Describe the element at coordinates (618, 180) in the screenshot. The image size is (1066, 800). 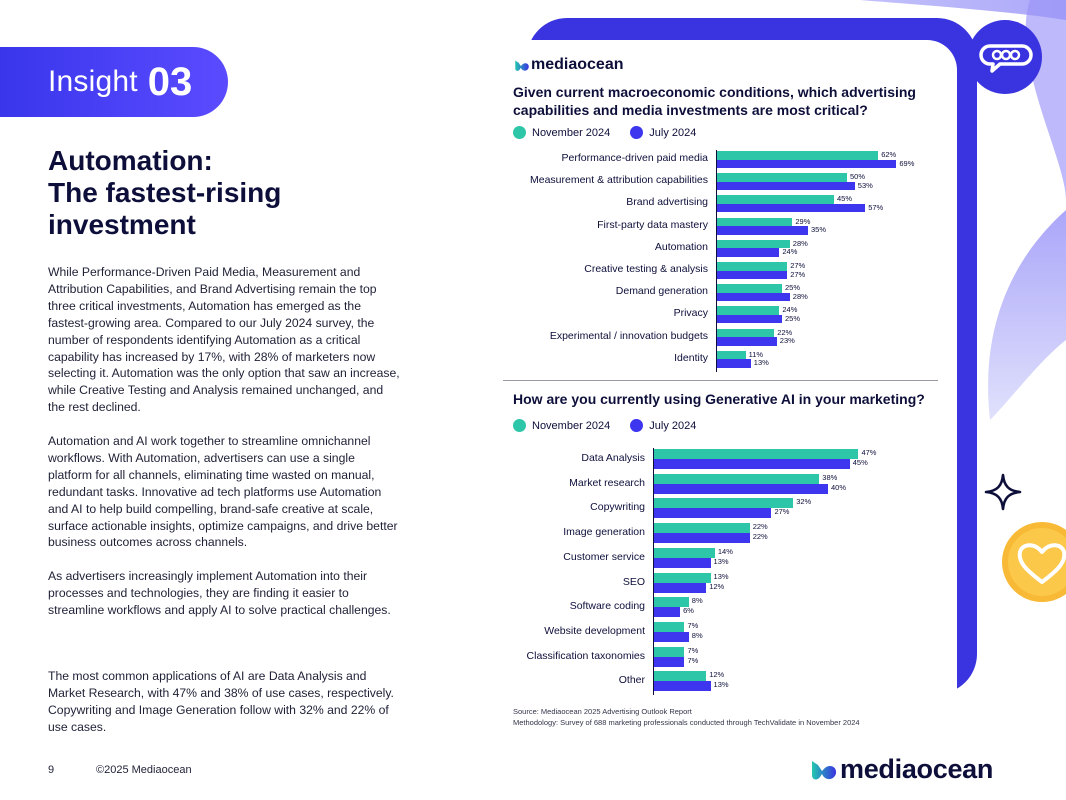
I see `category-label: Measurement & attribution capabilities` at that location.